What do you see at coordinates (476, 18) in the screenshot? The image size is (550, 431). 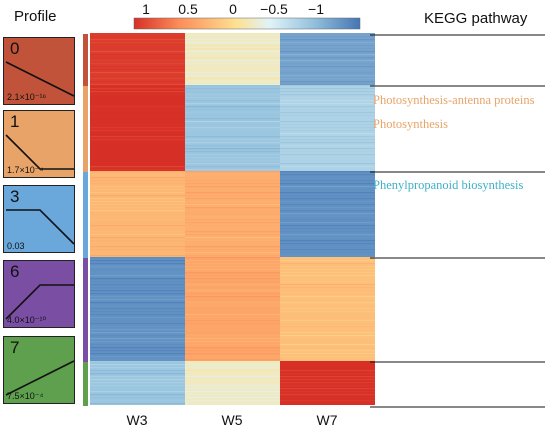 I see `kegg-header: KEGG pathway` at bounding box center [476, 18].